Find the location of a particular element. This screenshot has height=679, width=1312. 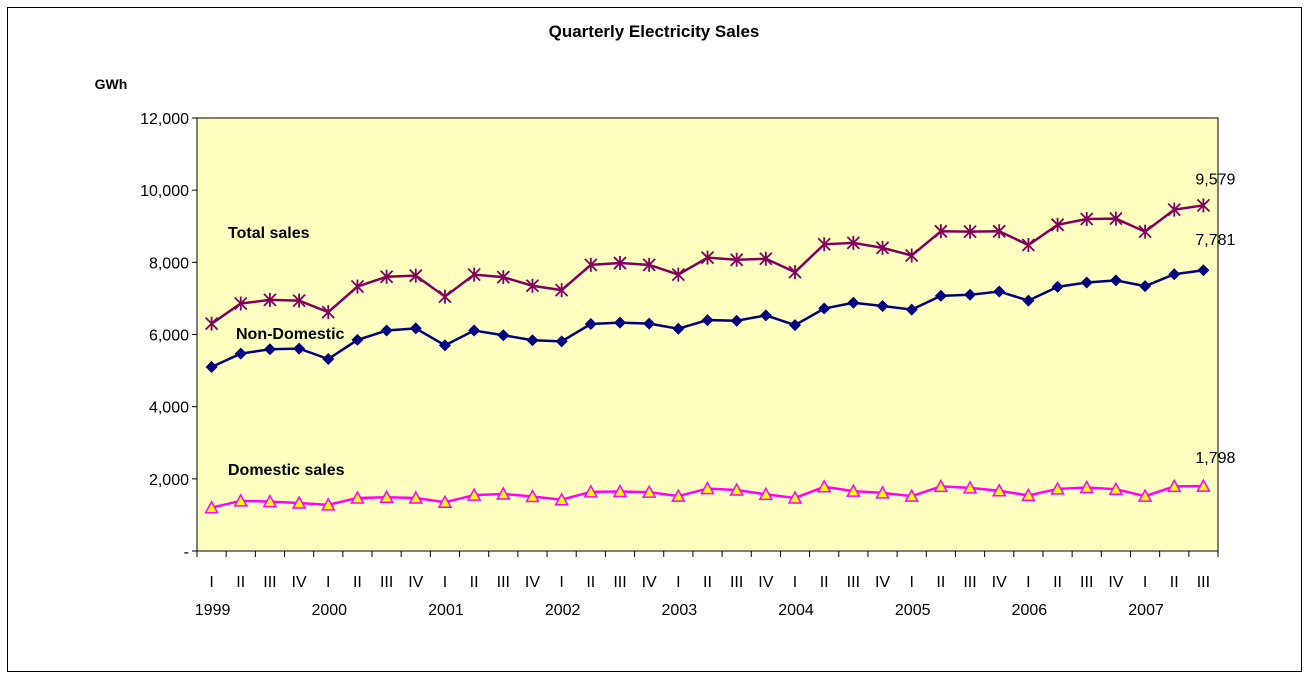

y-tick-label: 8,000 is located at coordinates (169, 263).